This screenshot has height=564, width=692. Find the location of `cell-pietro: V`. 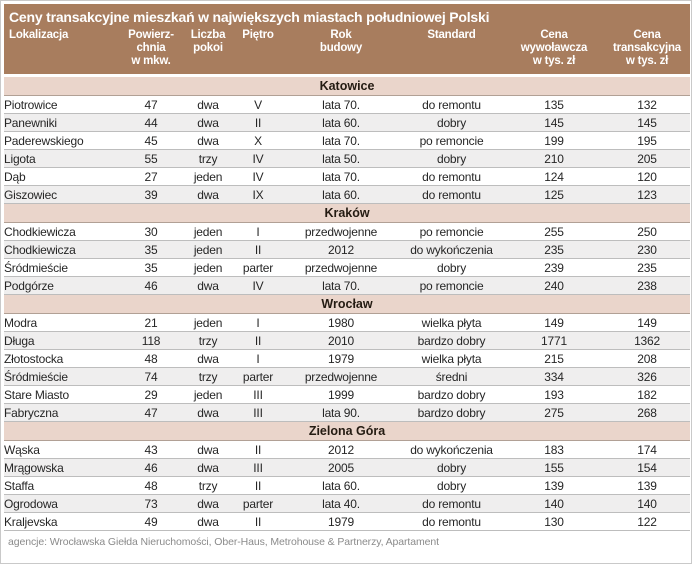

cell-pietro: V is located at coordinates (258, 104).